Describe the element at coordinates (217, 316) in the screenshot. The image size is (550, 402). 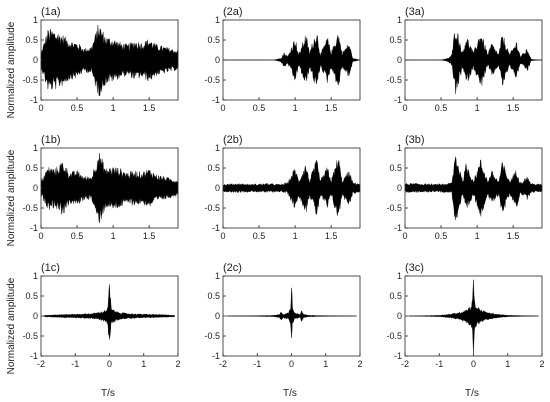
I see `y-tick-label-2c: 0` at that location.